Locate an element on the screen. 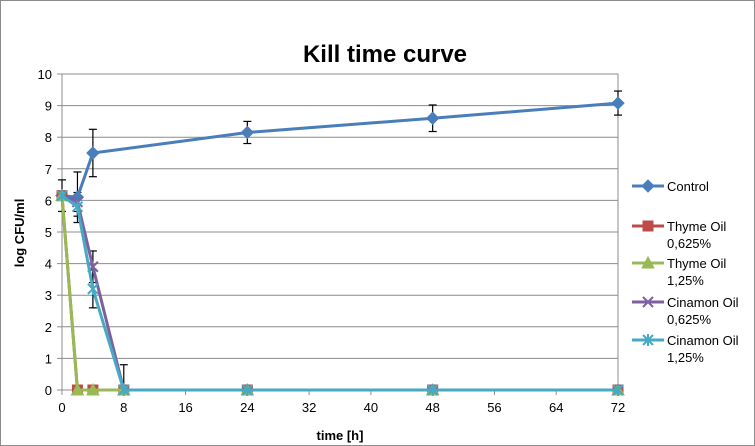  y-tick-label-6: 6 is located at coordinates (48, 200).